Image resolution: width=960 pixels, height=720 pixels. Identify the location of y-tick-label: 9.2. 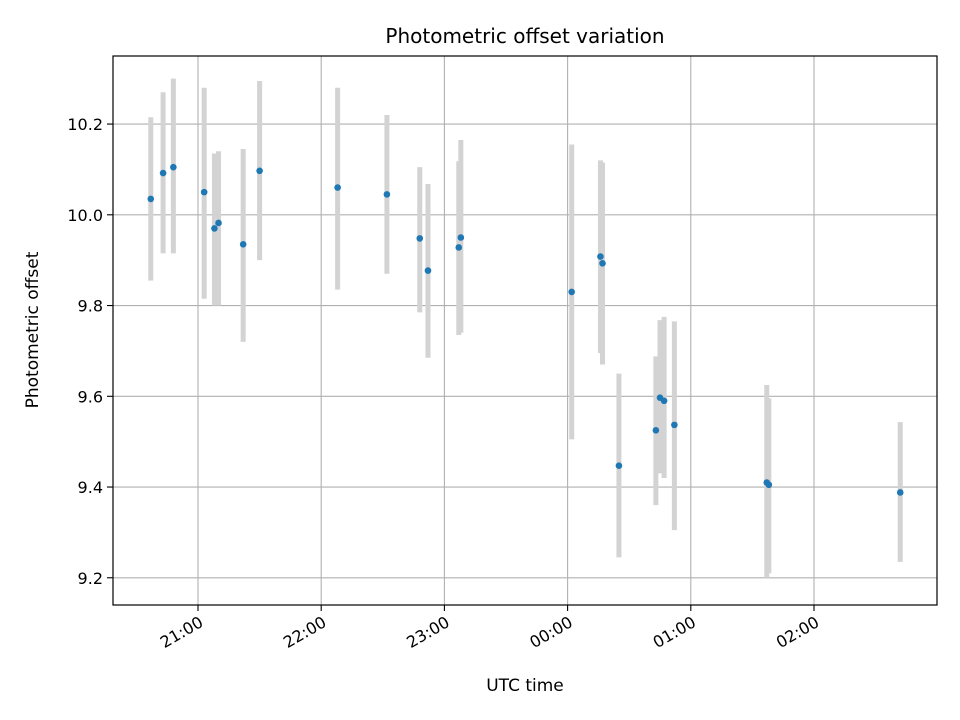
(90, 578).